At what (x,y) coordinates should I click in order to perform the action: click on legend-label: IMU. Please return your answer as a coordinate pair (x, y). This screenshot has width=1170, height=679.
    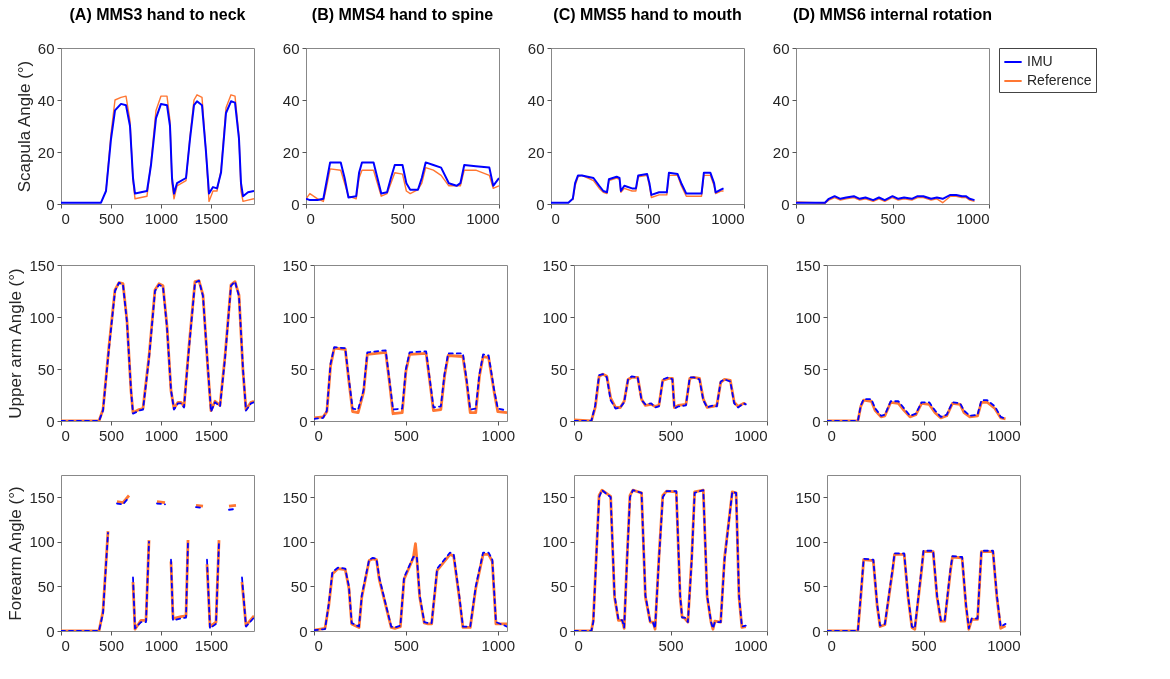
    Looking at the image, I should click on (1040, 61).